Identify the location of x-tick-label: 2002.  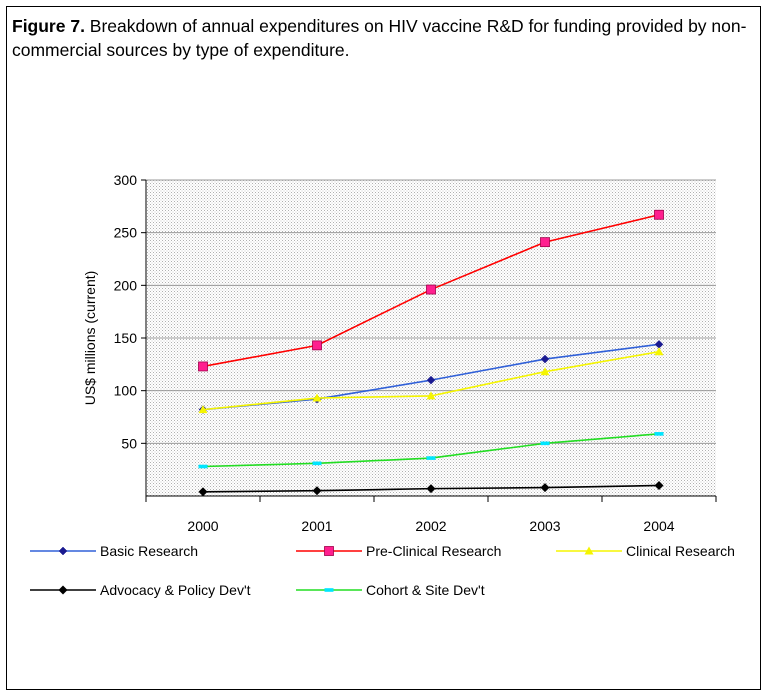
(430, 526).